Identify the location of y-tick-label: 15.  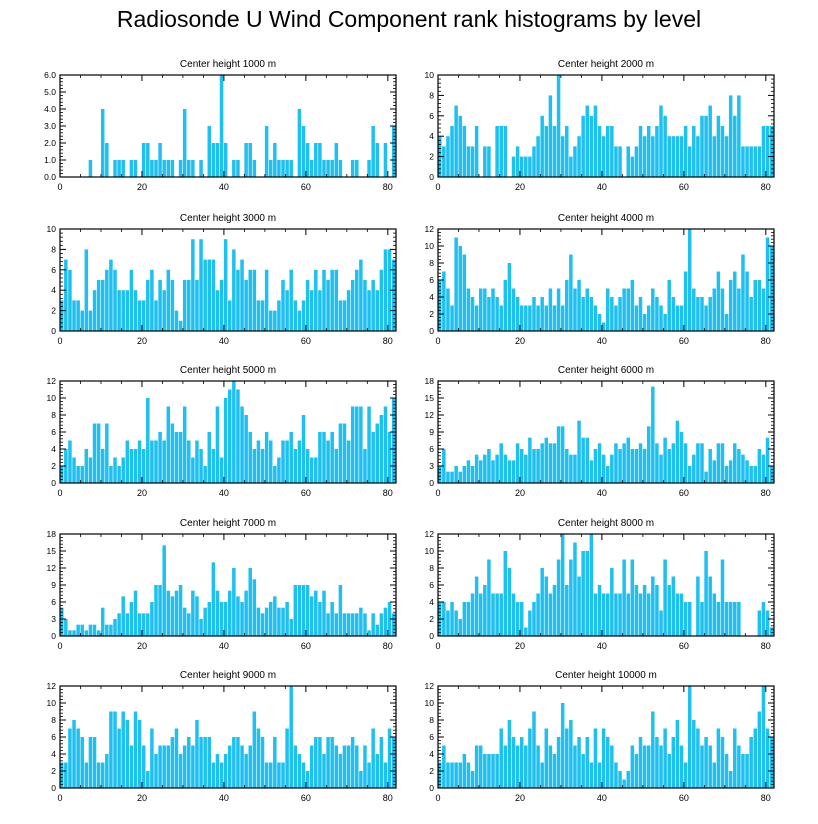
(52, 551).